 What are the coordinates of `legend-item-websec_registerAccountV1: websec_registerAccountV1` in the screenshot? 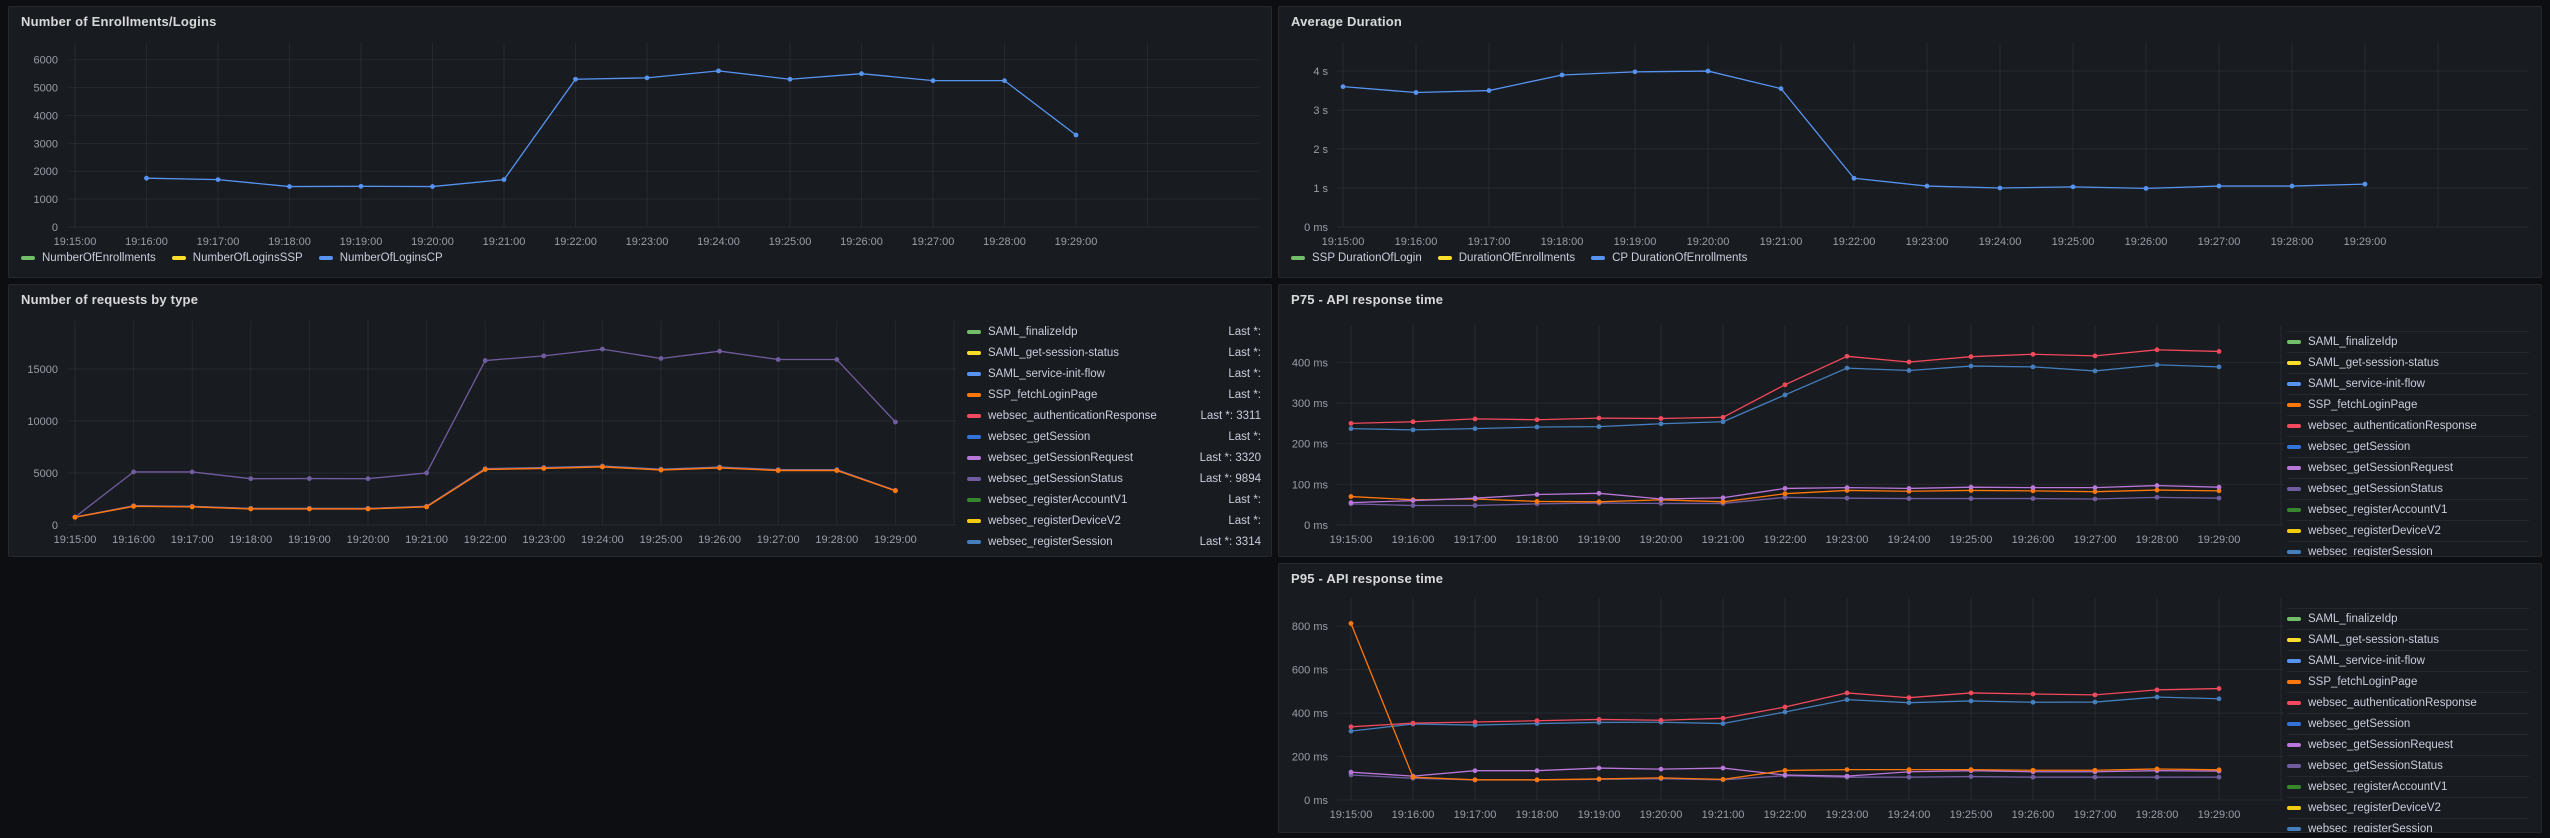 It's located at (2408, 509).